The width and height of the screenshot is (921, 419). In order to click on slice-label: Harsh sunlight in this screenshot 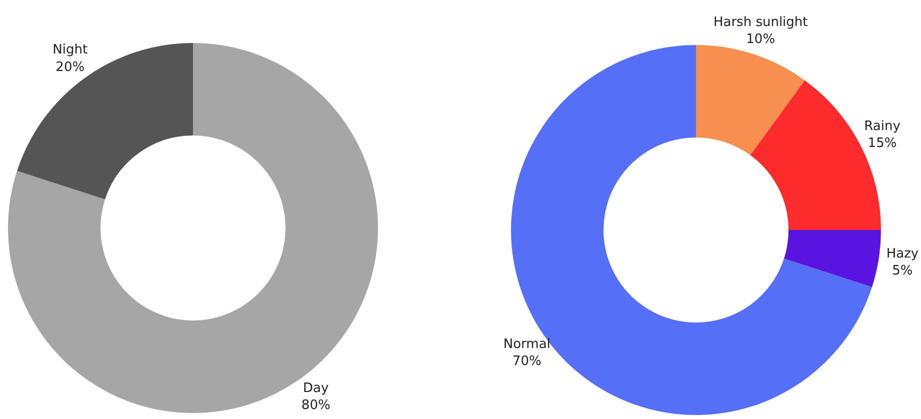, I will do `click(760, 22)`.